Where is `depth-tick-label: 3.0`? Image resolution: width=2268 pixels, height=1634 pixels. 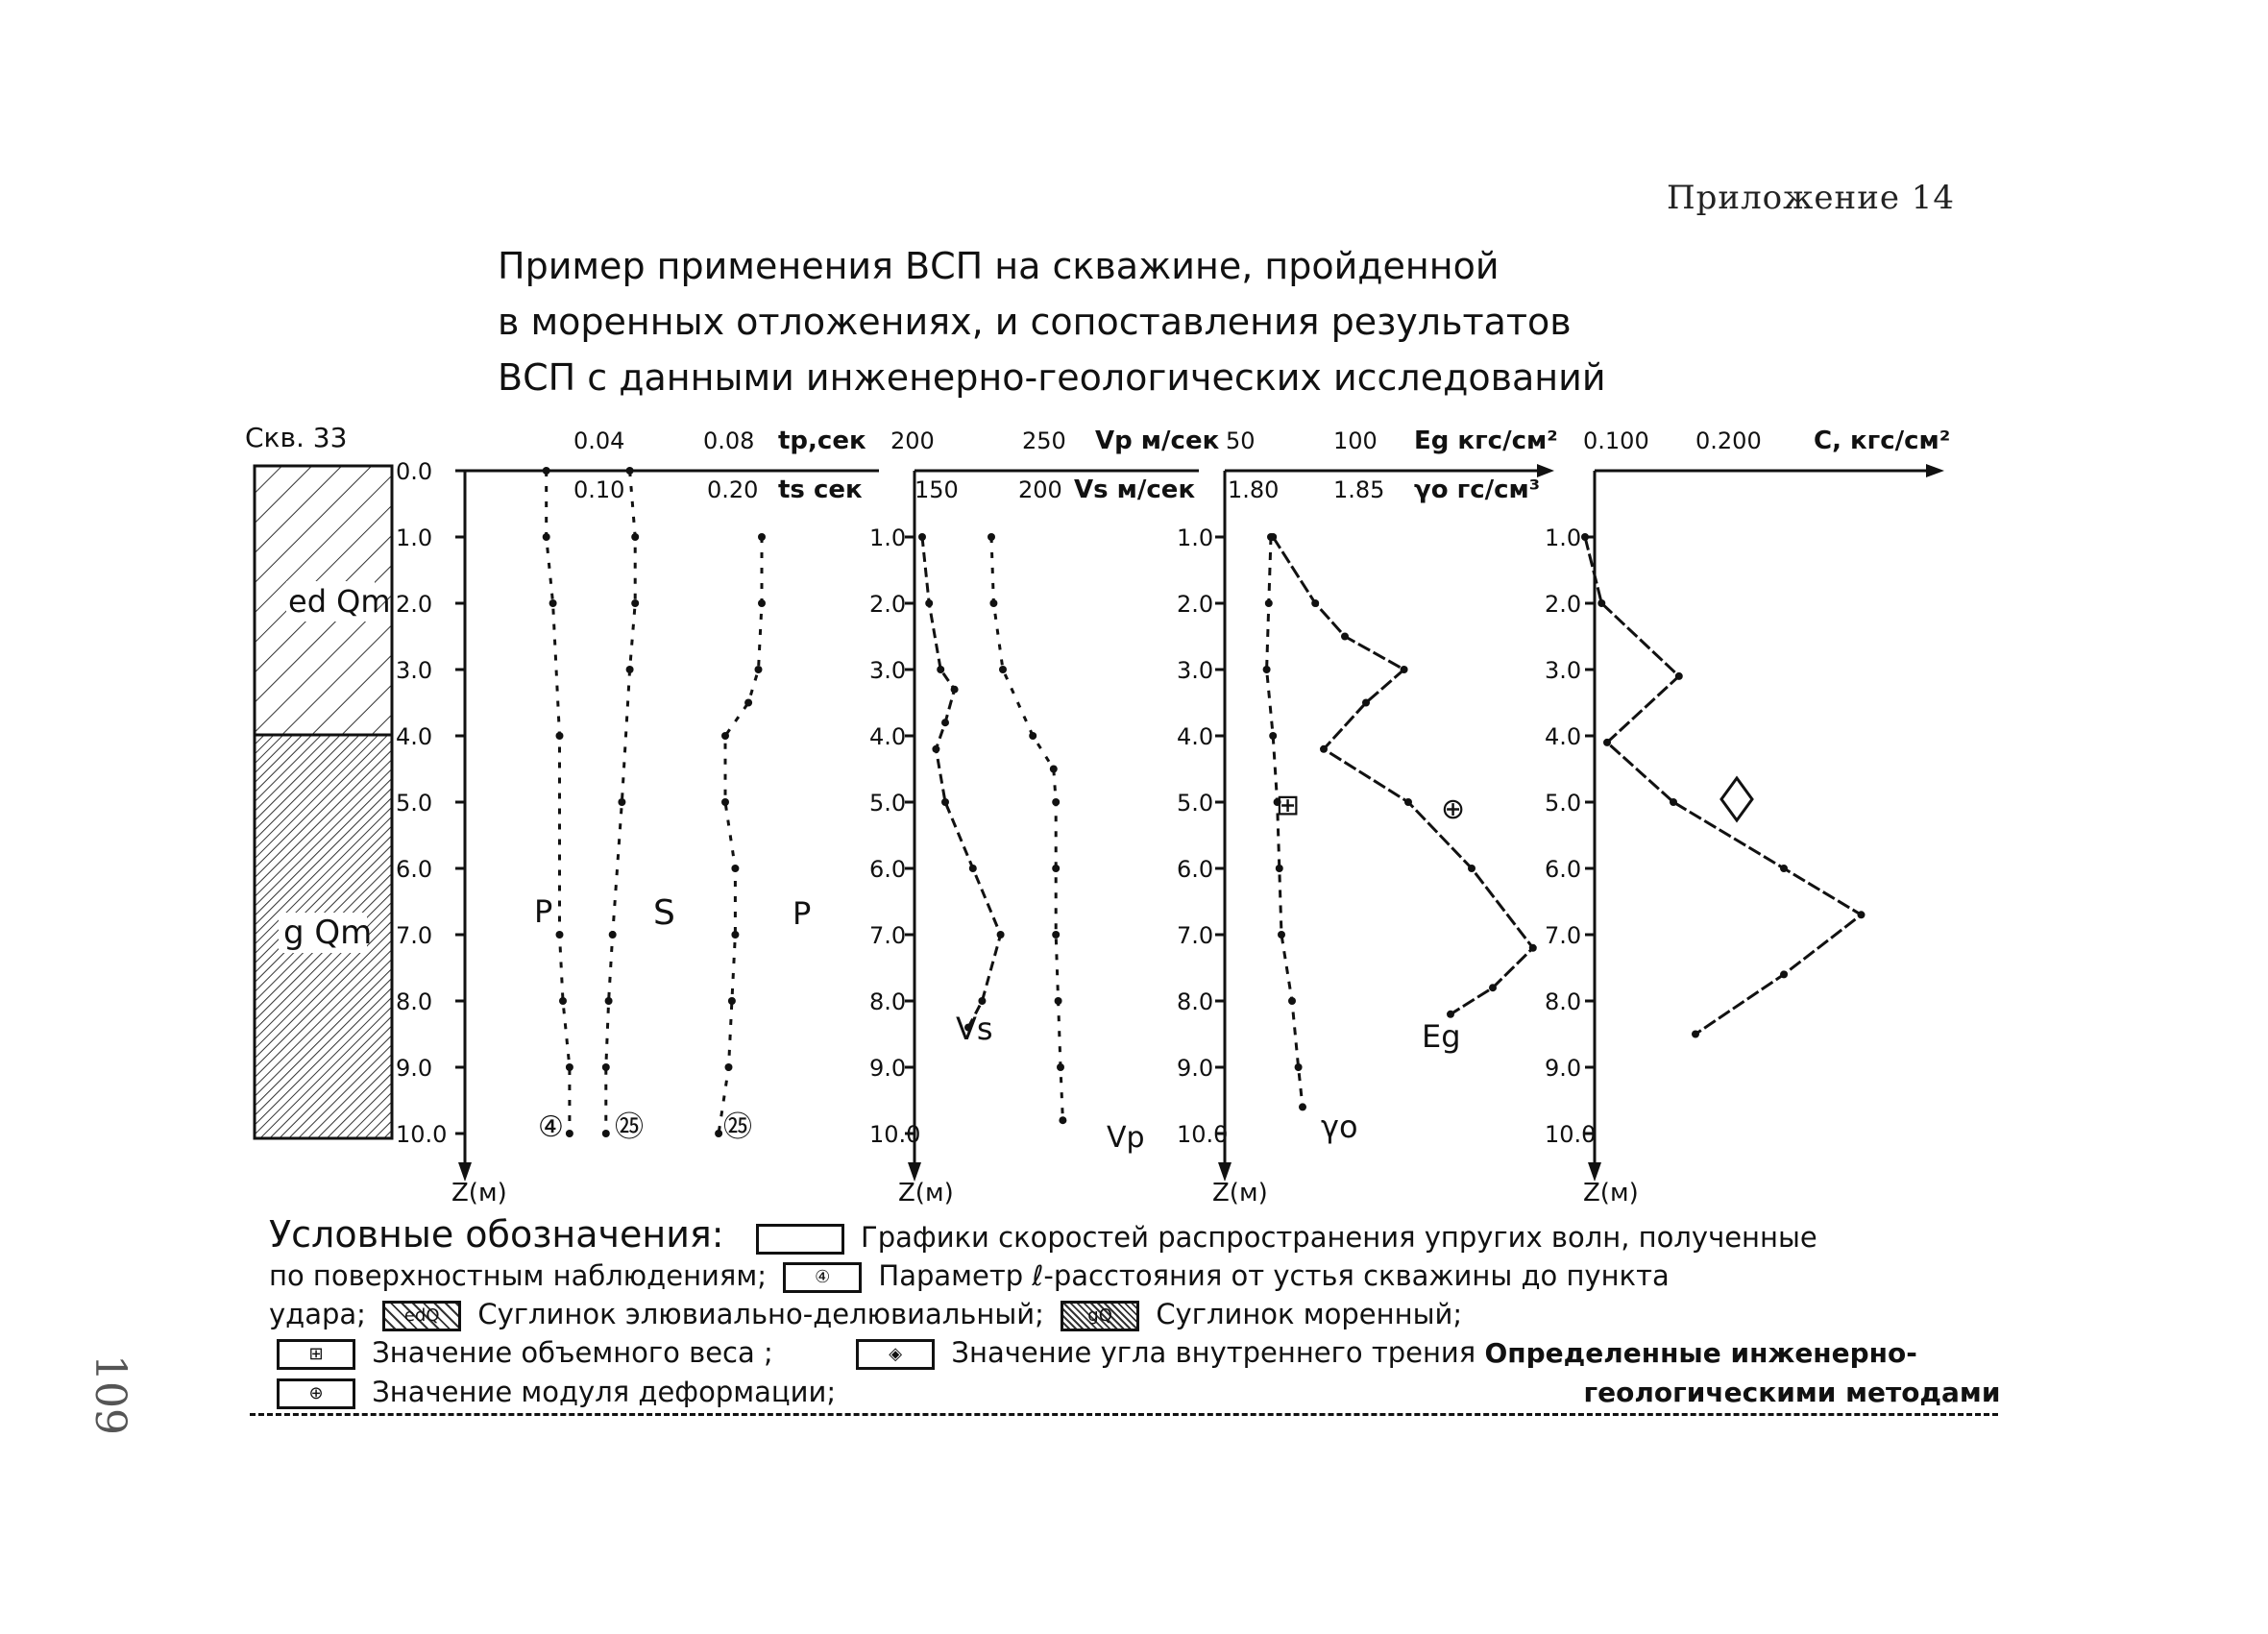 depth-tick-label: 3.0 is located at coordinates (1195, 670).